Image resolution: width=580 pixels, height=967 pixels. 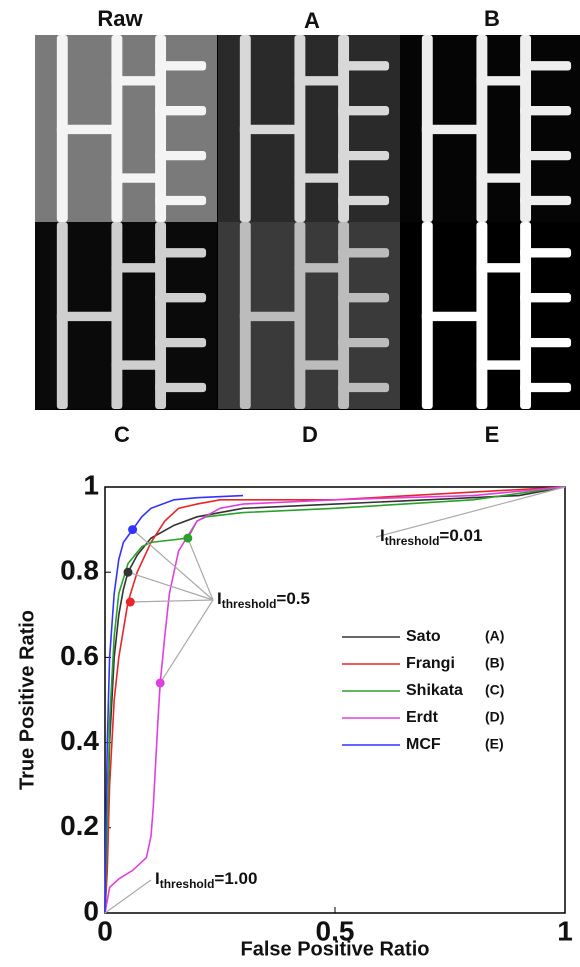 What do you see at coordinates (565, 930) in the screenshot?
I see `x-tick-label: 1` at bounding box center [565, 930].